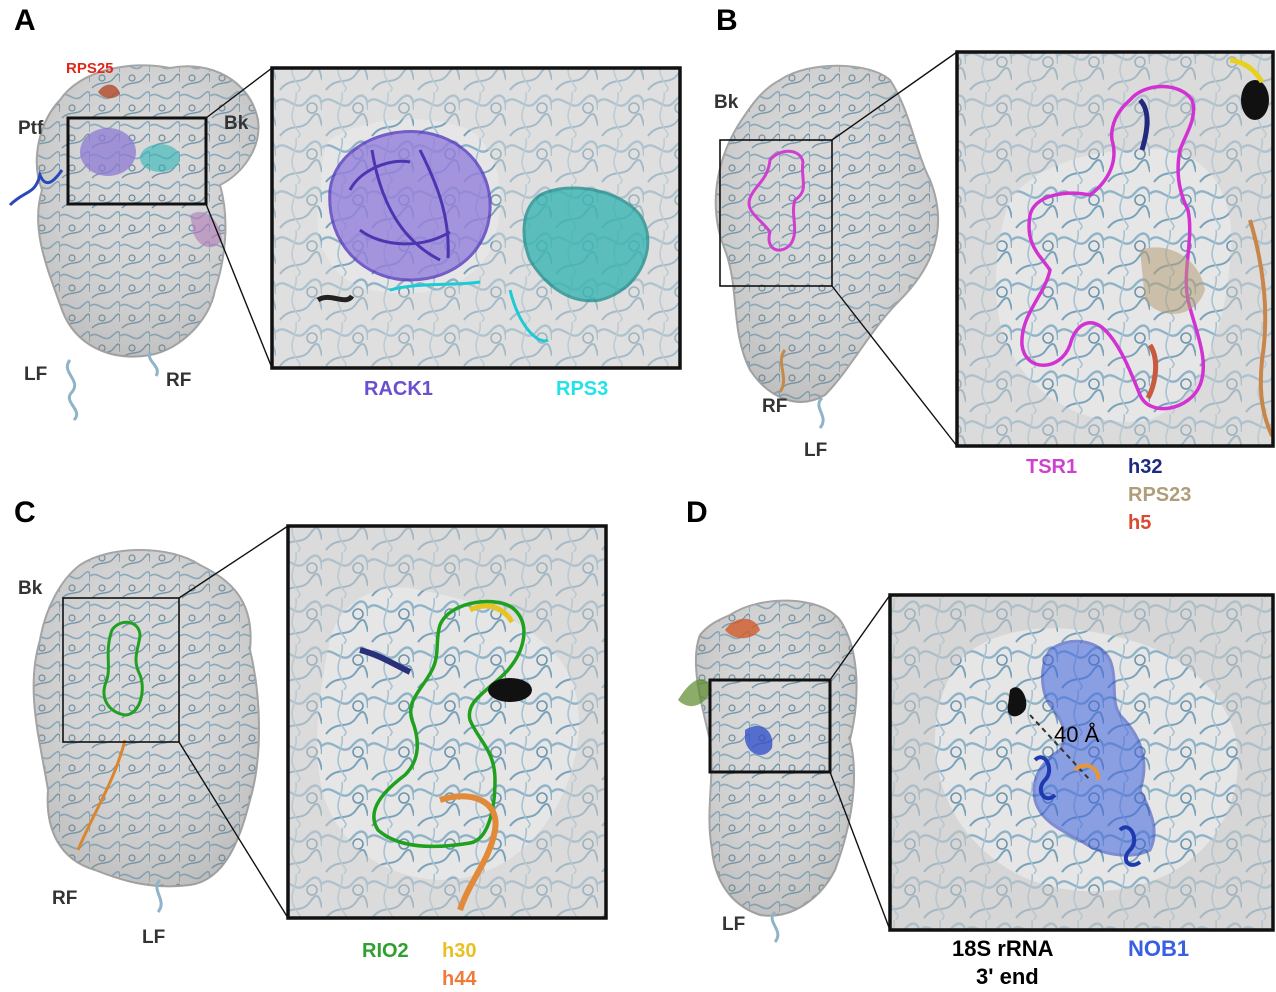 This screenshot has width=1276, height=992. I want to click on panel-c-legend-h30: h30, so click(459, 951).